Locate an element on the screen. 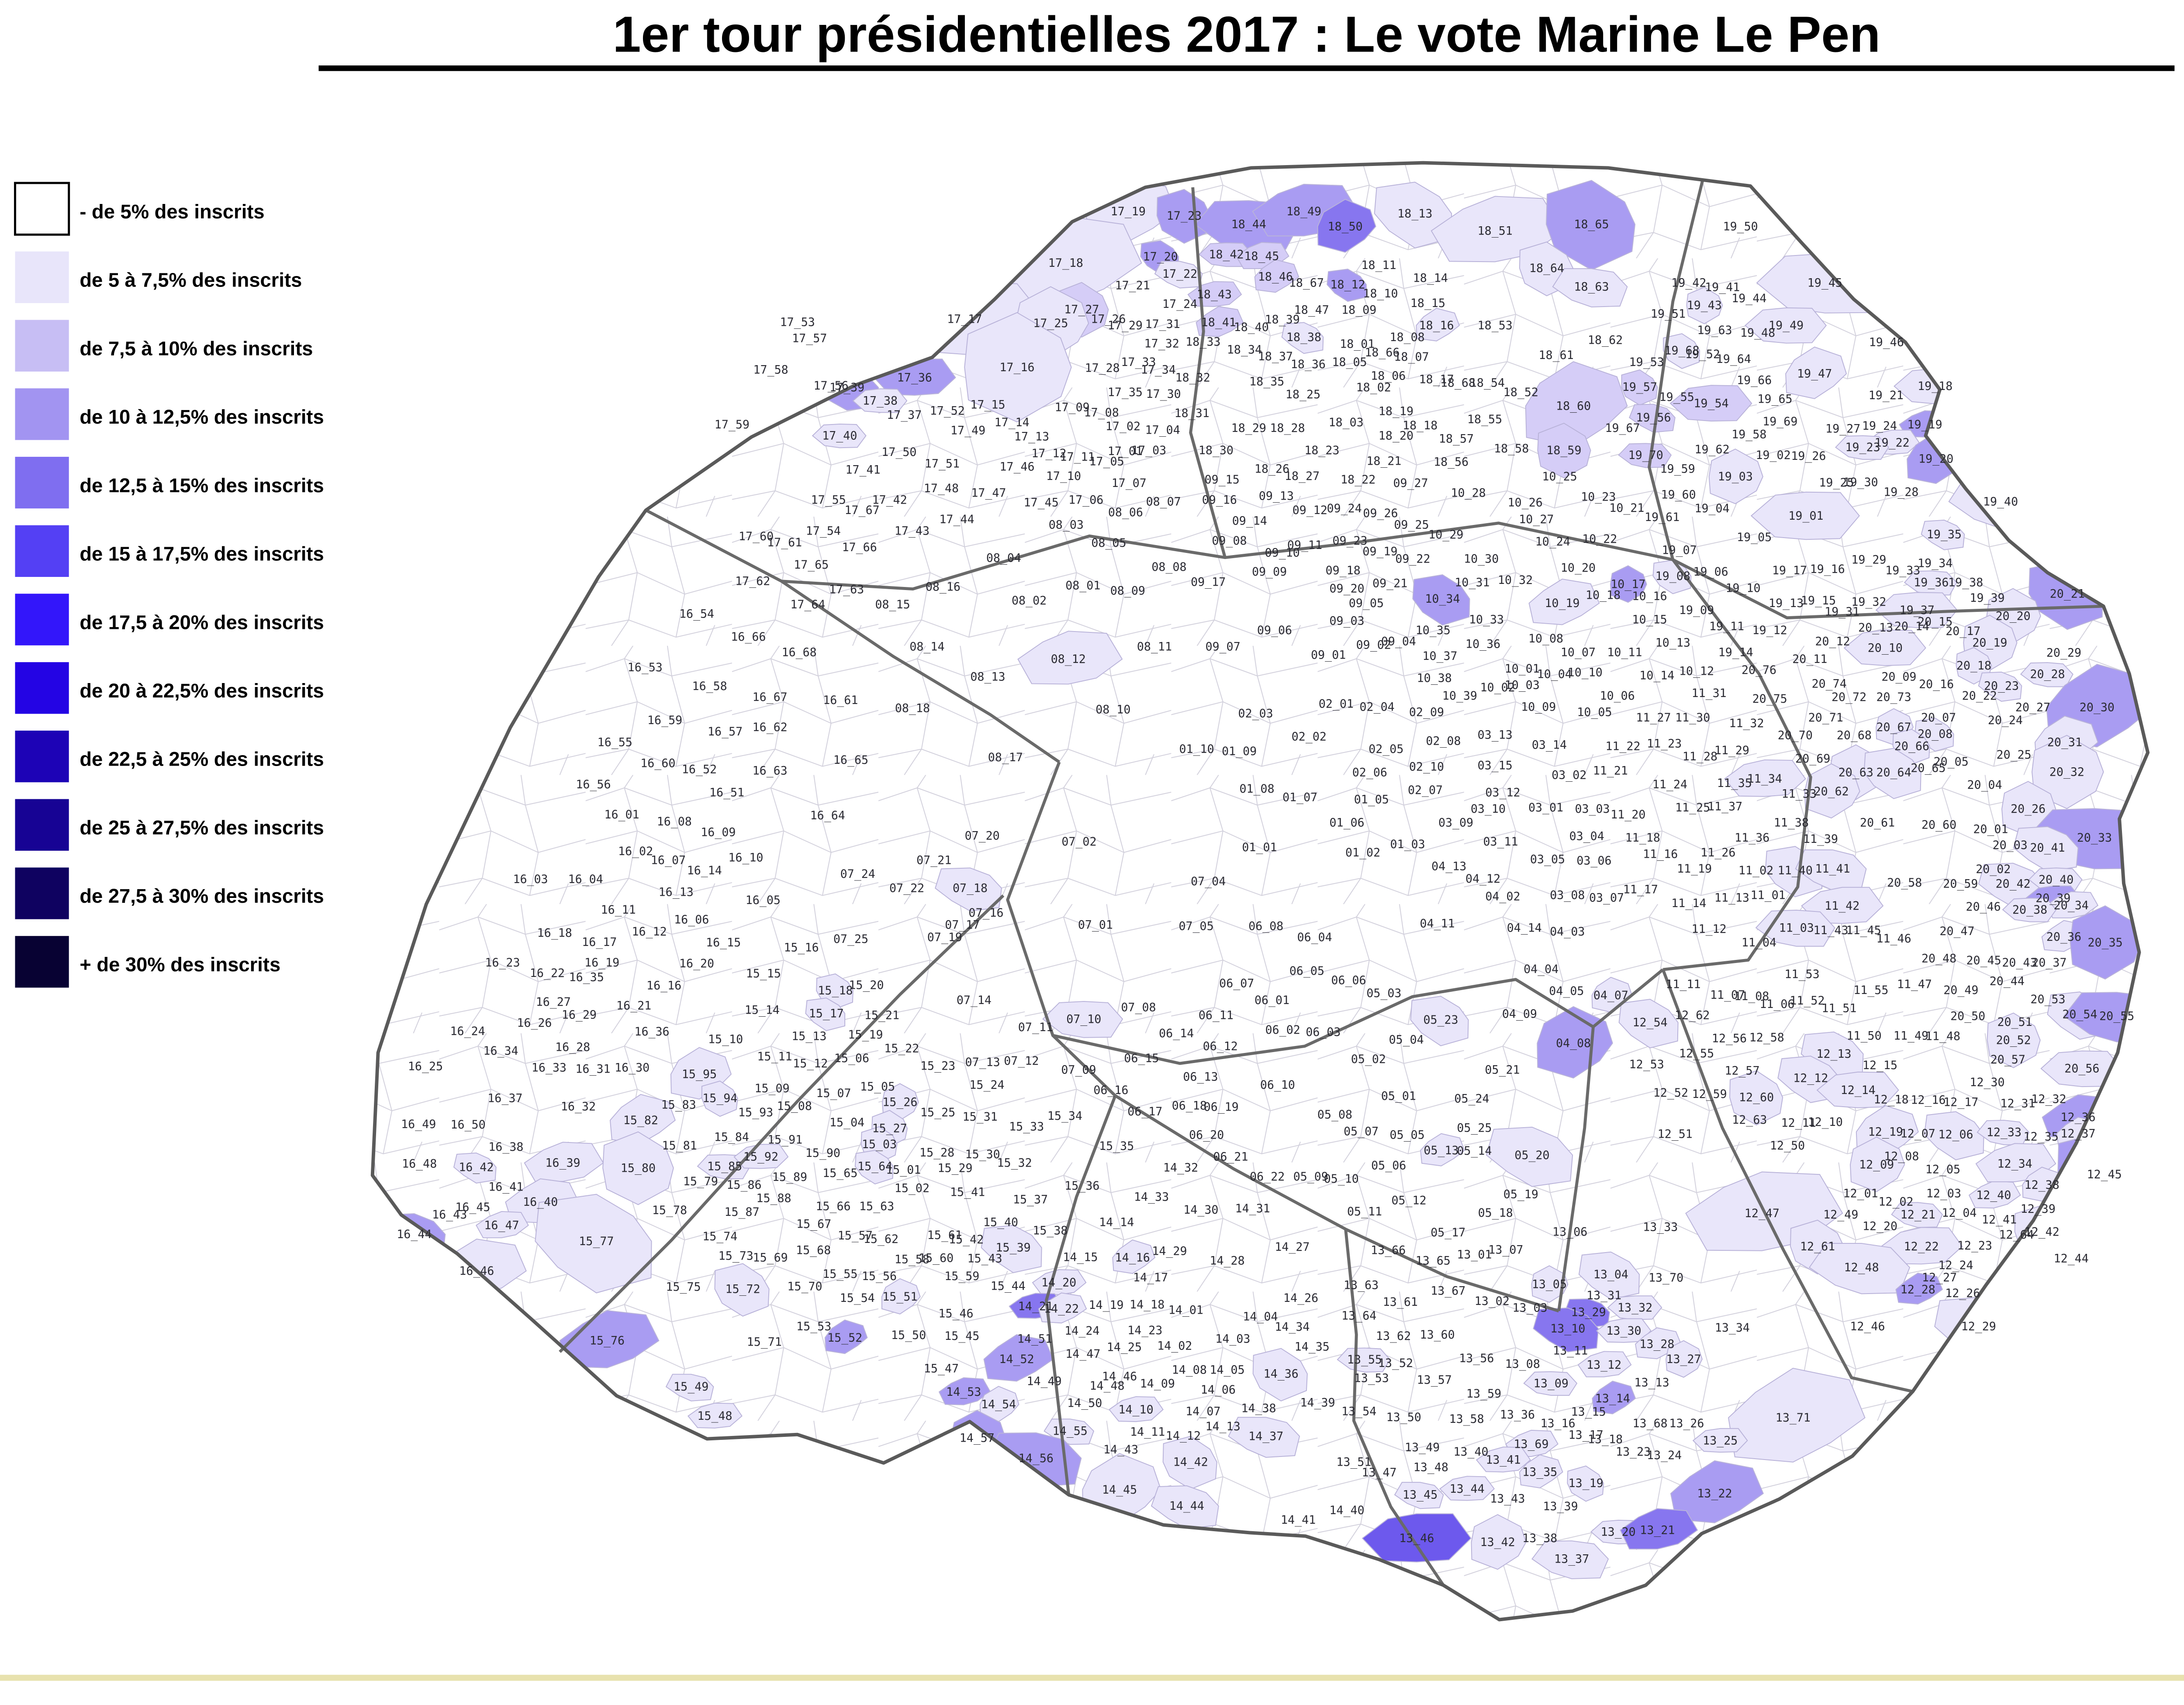 Image resolution: width=2184 pixels, height=1705 pixels. bureau-label-12_35: 12_35 is located at coordinates (2041, 1136).